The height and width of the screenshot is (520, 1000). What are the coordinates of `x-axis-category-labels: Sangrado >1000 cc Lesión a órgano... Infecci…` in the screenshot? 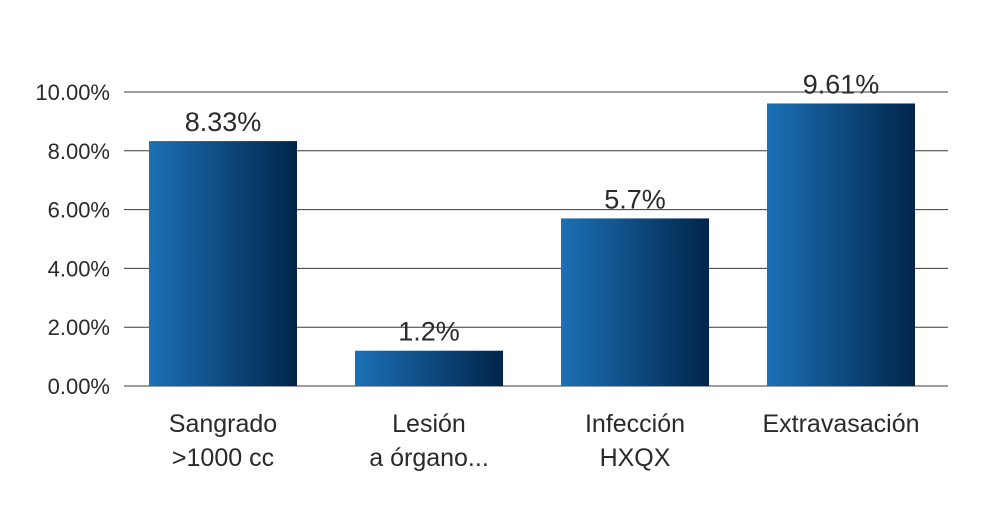 It's located at (544, 441).